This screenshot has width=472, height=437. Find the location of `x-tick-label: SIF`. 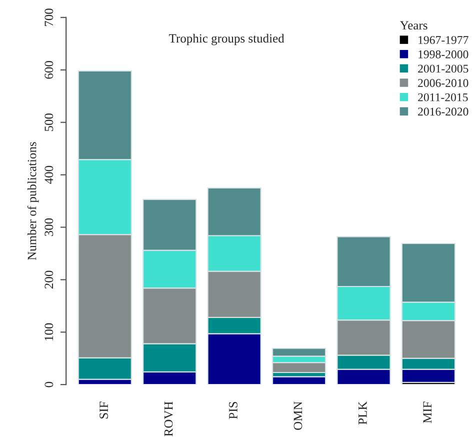

x-tick-label: SIF is located at coordinates (104, 410).